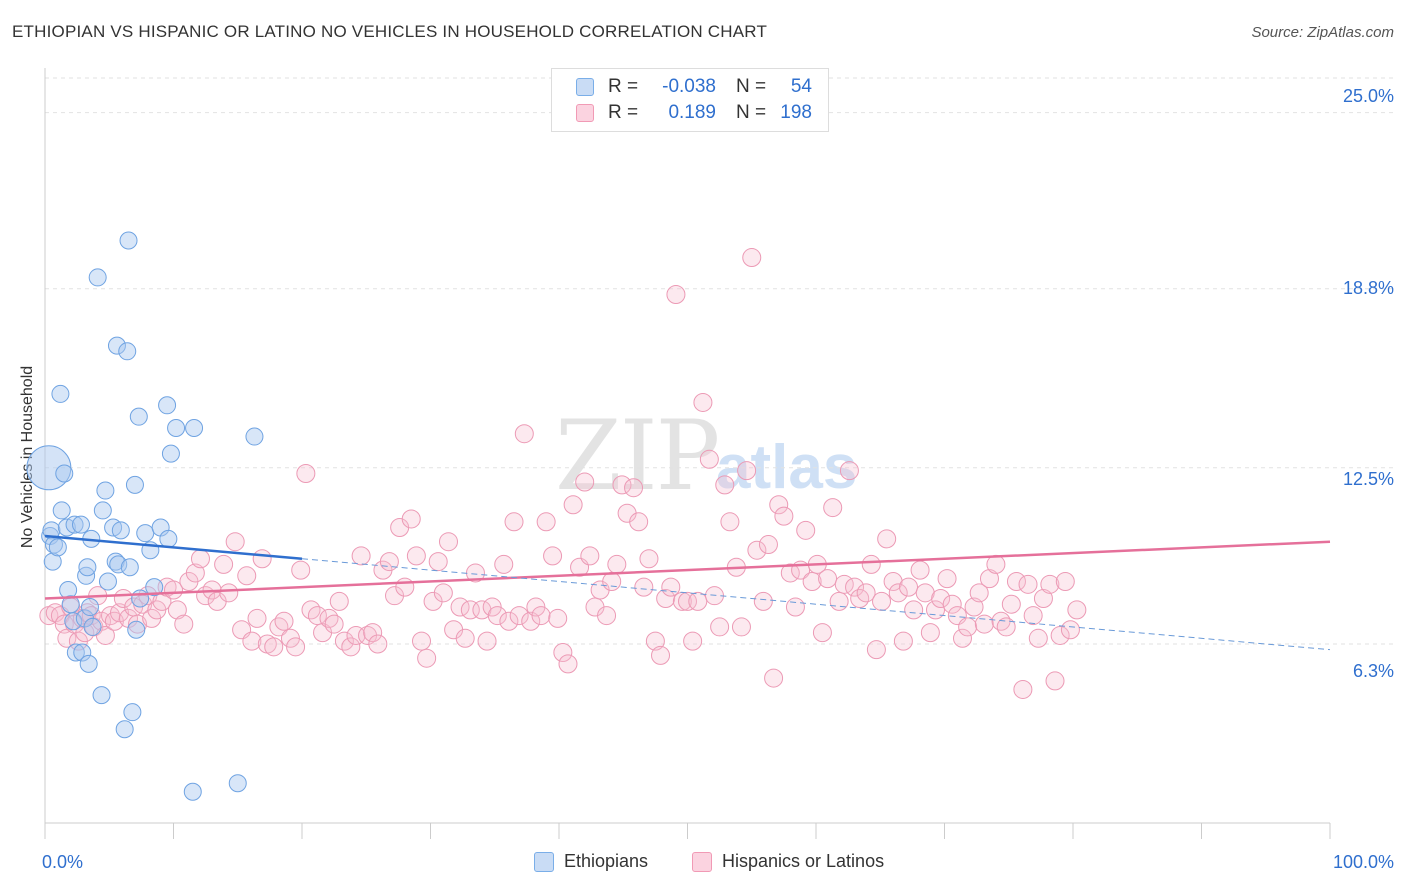  I want to click on bottom-legend-ethiopians: Ethiopians, so click(591, 861).